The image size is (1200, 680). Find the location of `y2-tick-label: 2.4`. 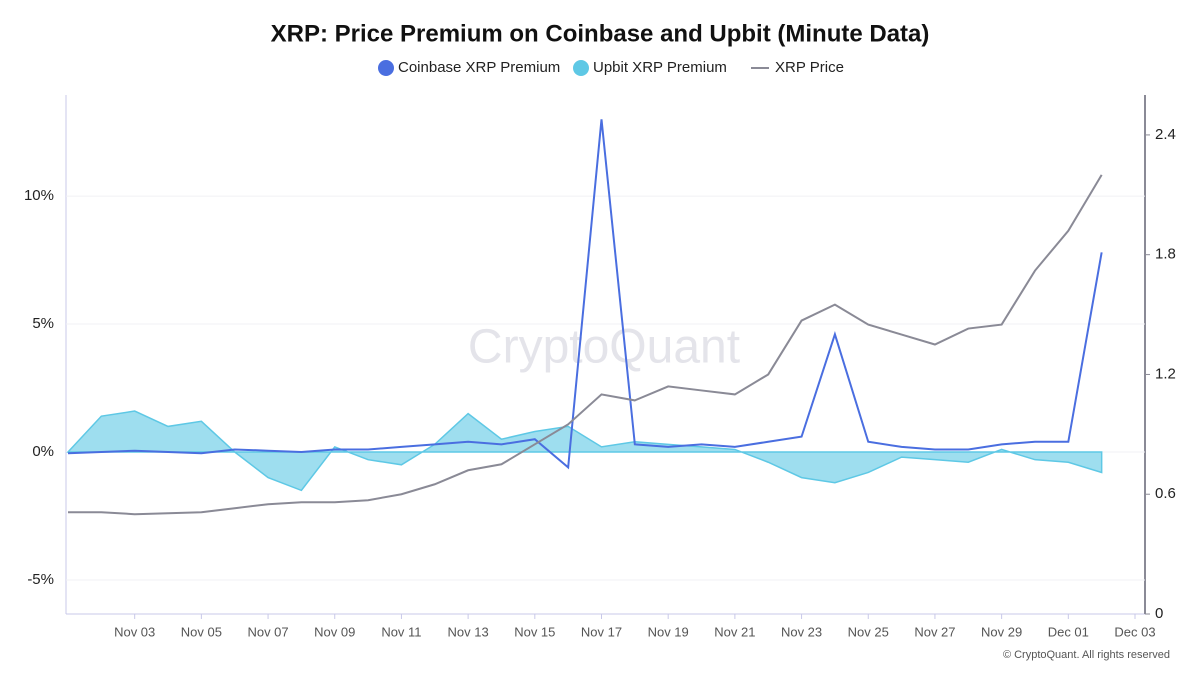

y2-tick-label: 2.4 is located at coordinates (1165, 134).